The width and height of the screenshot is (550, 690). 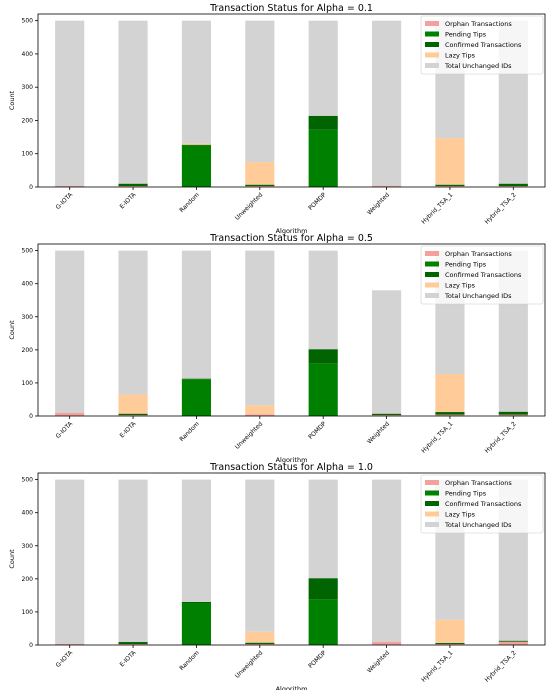 I want to click on x-tick-label-hybrid-tsa-1: Hybrid_TSA_1, so click(x=437, y=666).